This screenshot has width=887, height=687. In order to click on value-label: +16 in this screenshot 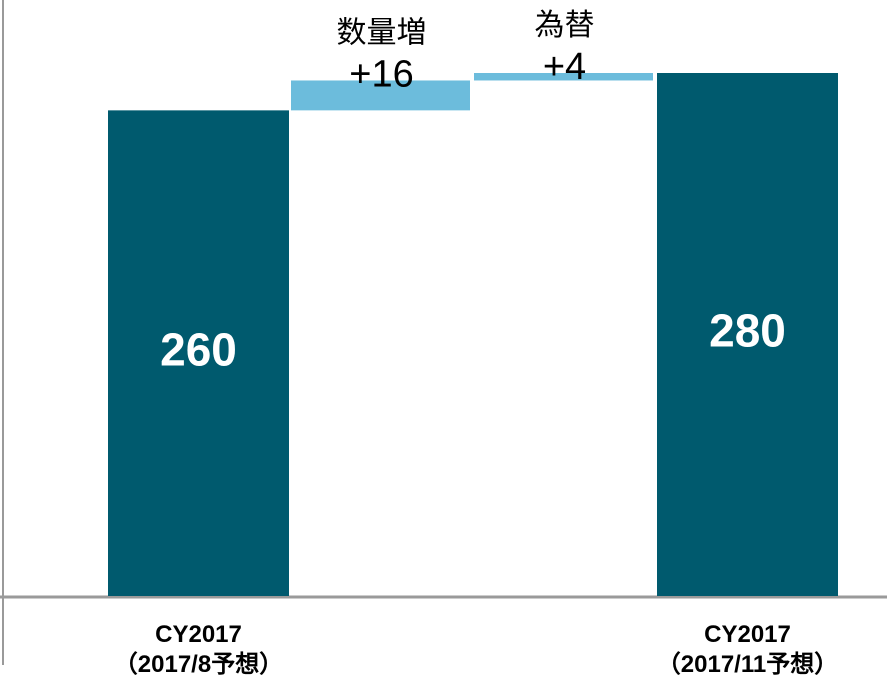, I will do `click(381, 75)`.